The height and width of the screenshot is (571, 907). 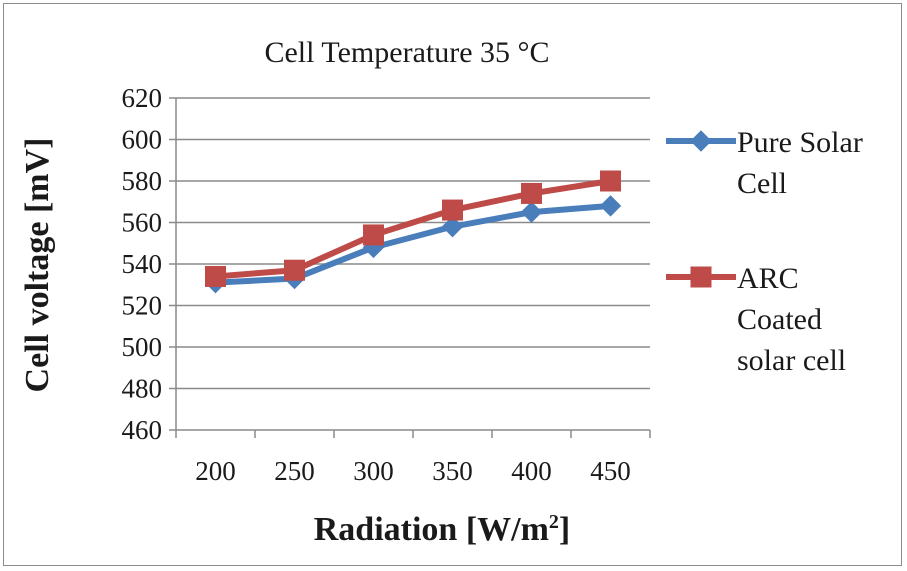 I want to click on legend-label-line: Cell, so click(x=762, y=183).